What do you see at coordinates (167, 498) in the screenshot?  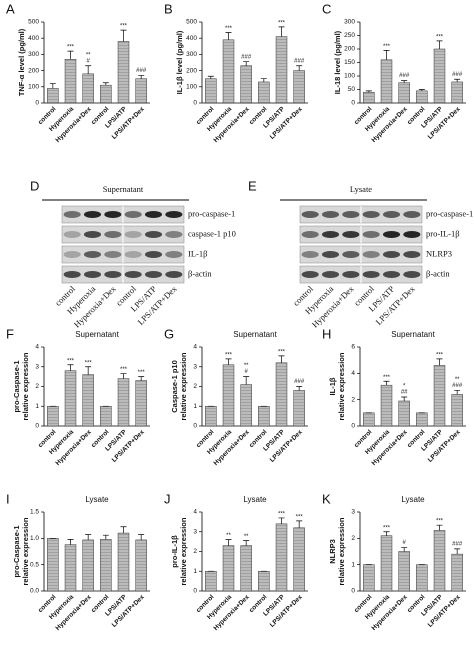 I see `panel-letter: J` at bounding box center [167, 498].